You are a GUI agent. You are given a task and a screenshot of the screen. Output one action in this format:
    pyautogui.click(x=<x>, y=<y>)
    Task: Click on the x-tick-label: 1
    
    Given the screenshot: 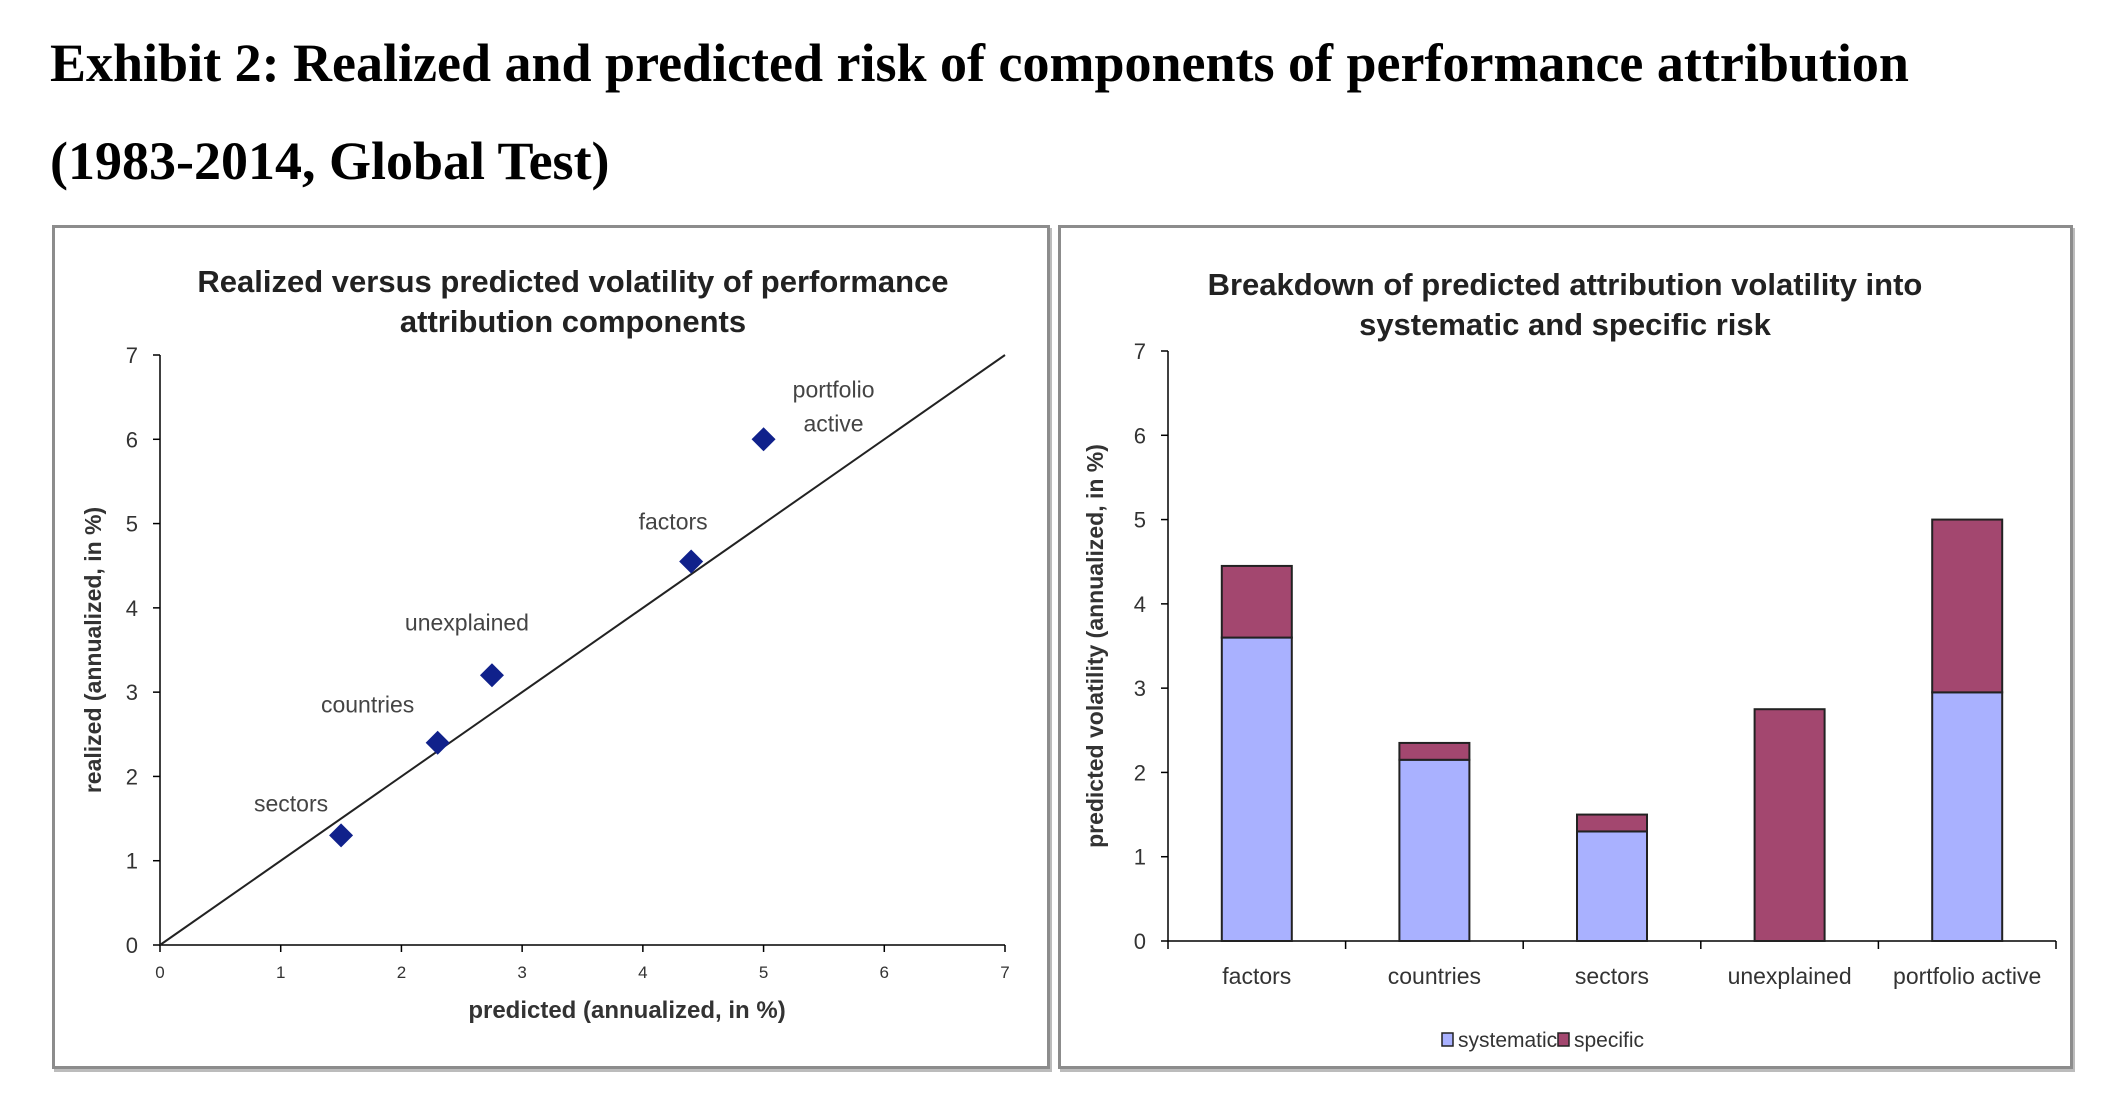 What is the action you would take?
    pyautogui.click(x=280, y=972)
    